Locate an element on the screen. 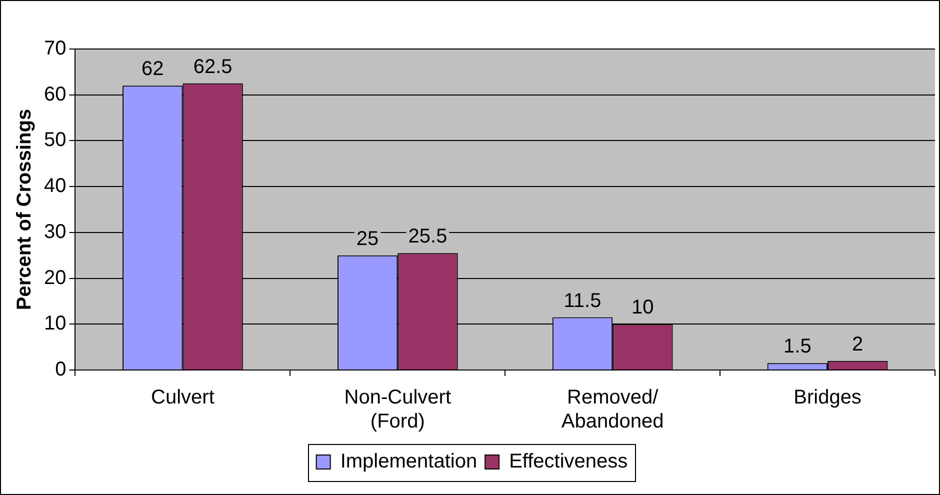 The width and height of the screenshot is (940, 495). x-tick-label: Culvert is located at coordinates (183, 397).